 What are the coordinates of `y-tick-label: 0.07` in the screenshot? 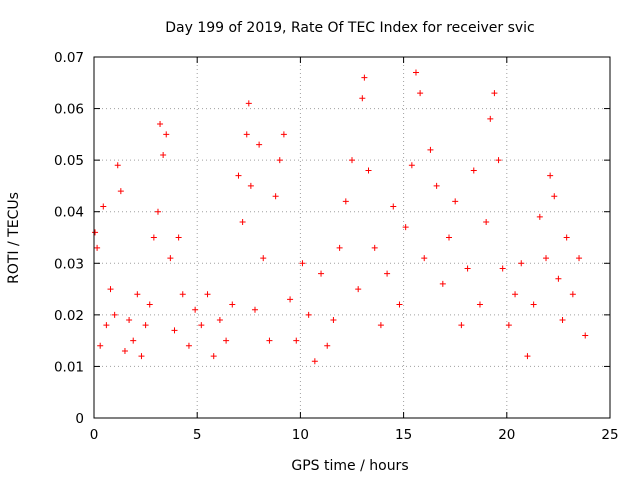 It's located at (69, 58).